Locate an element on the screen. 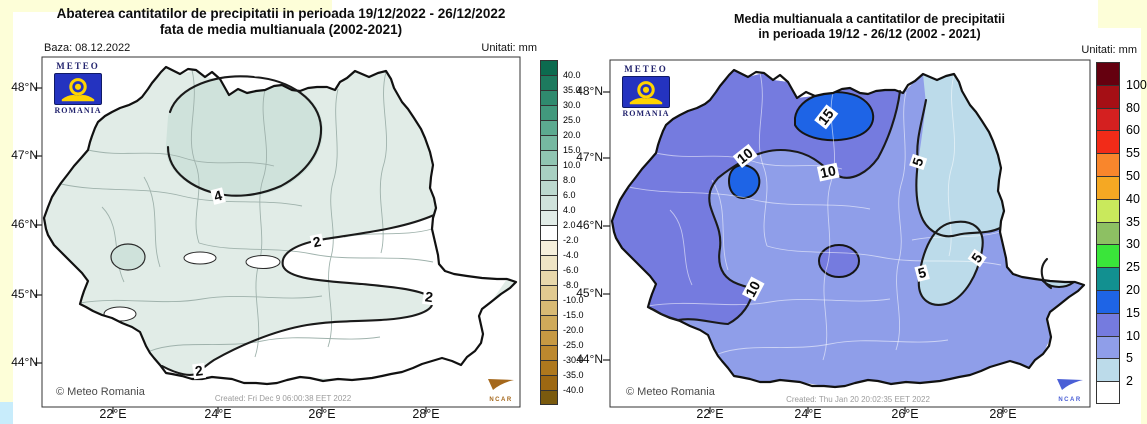 The height and width of the screenshot is (424, 1147). right-band-15-20-blob-west is located at coordinates (744, 182).